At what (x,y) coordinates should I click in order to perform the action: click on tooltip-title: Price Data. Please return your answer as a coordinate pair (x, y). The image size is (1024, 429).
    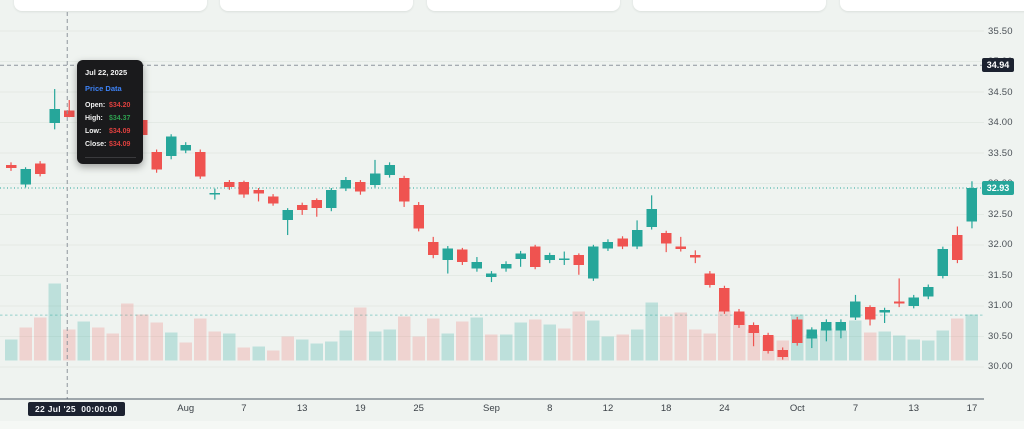
    Looking at the image, I should click on (103, 88).